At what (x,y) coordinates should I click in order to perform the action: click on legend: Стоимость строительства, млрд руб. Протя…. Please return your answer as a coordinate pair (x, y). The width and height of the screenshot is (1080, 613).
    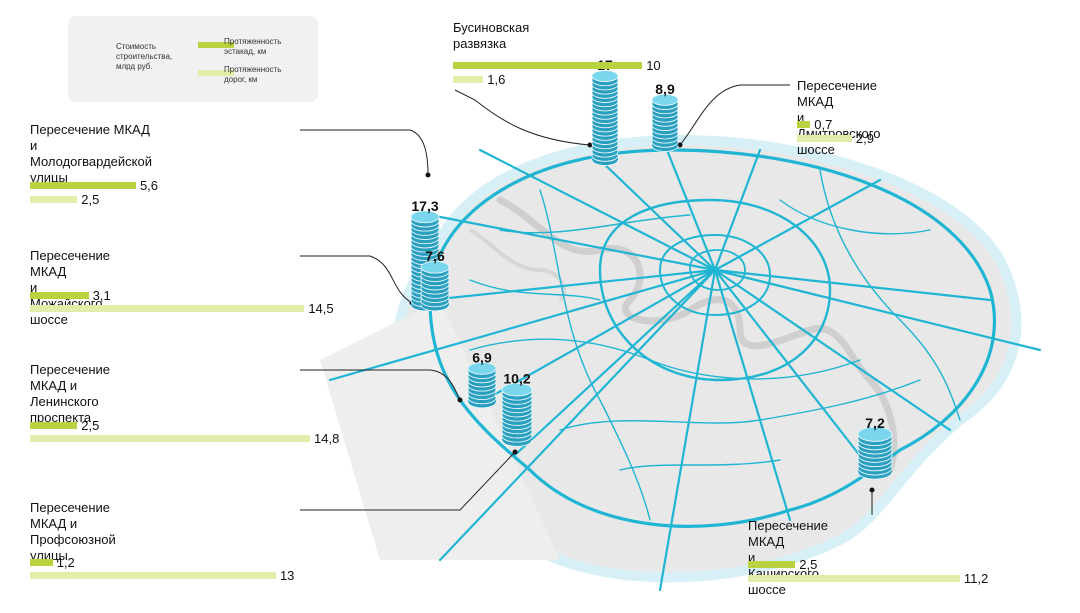
    Looking at the image, I should click on (193, 59).